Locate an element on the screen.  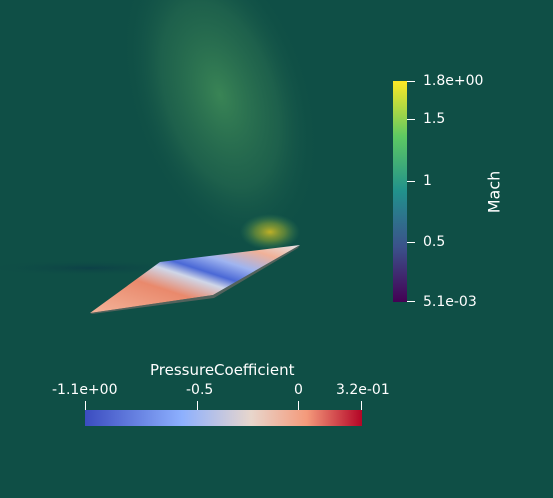
wing-trailing-edge is located at coordinates (195, 279).